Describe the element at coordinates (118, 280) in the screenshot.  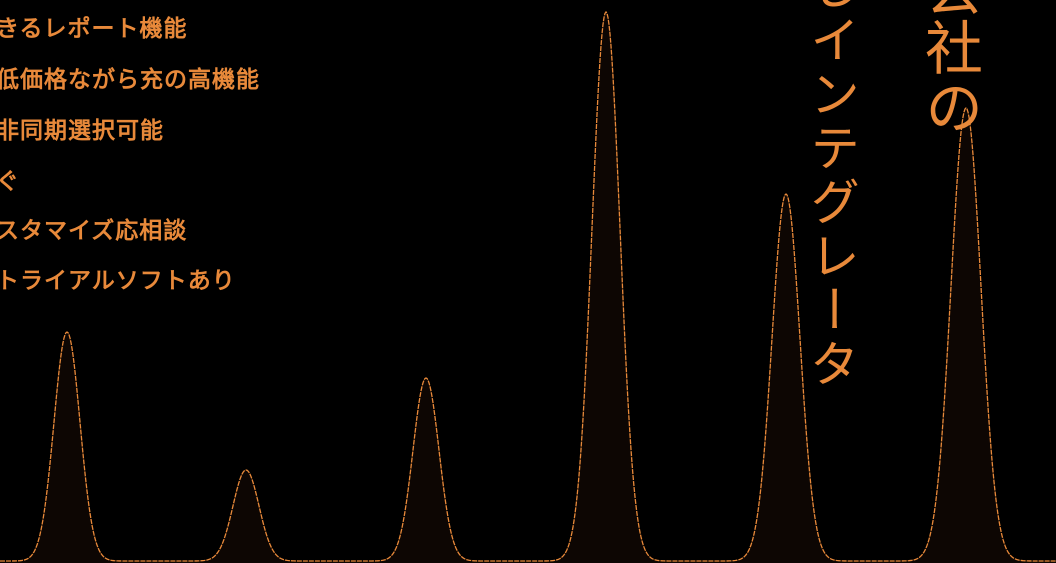
I see `feature-item-trial: トライアルソフトあり` at that location.